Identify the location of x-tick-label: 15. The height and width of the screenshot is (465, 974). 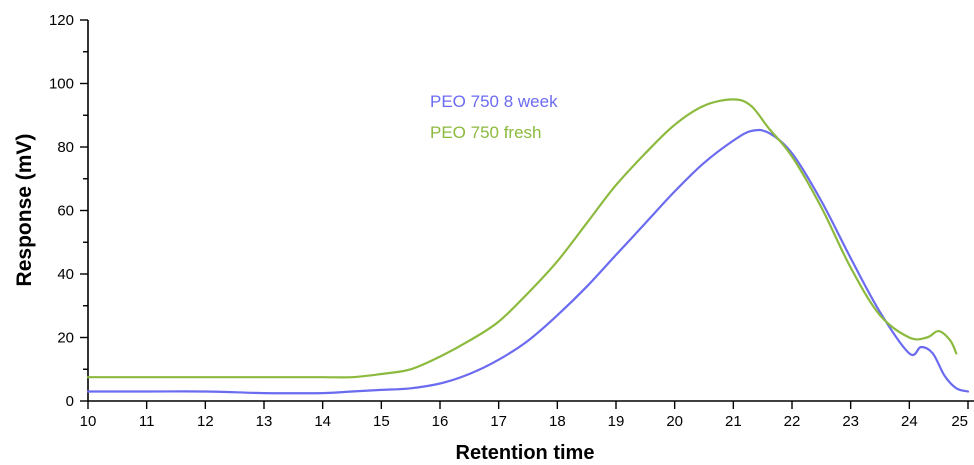
(381, 421).